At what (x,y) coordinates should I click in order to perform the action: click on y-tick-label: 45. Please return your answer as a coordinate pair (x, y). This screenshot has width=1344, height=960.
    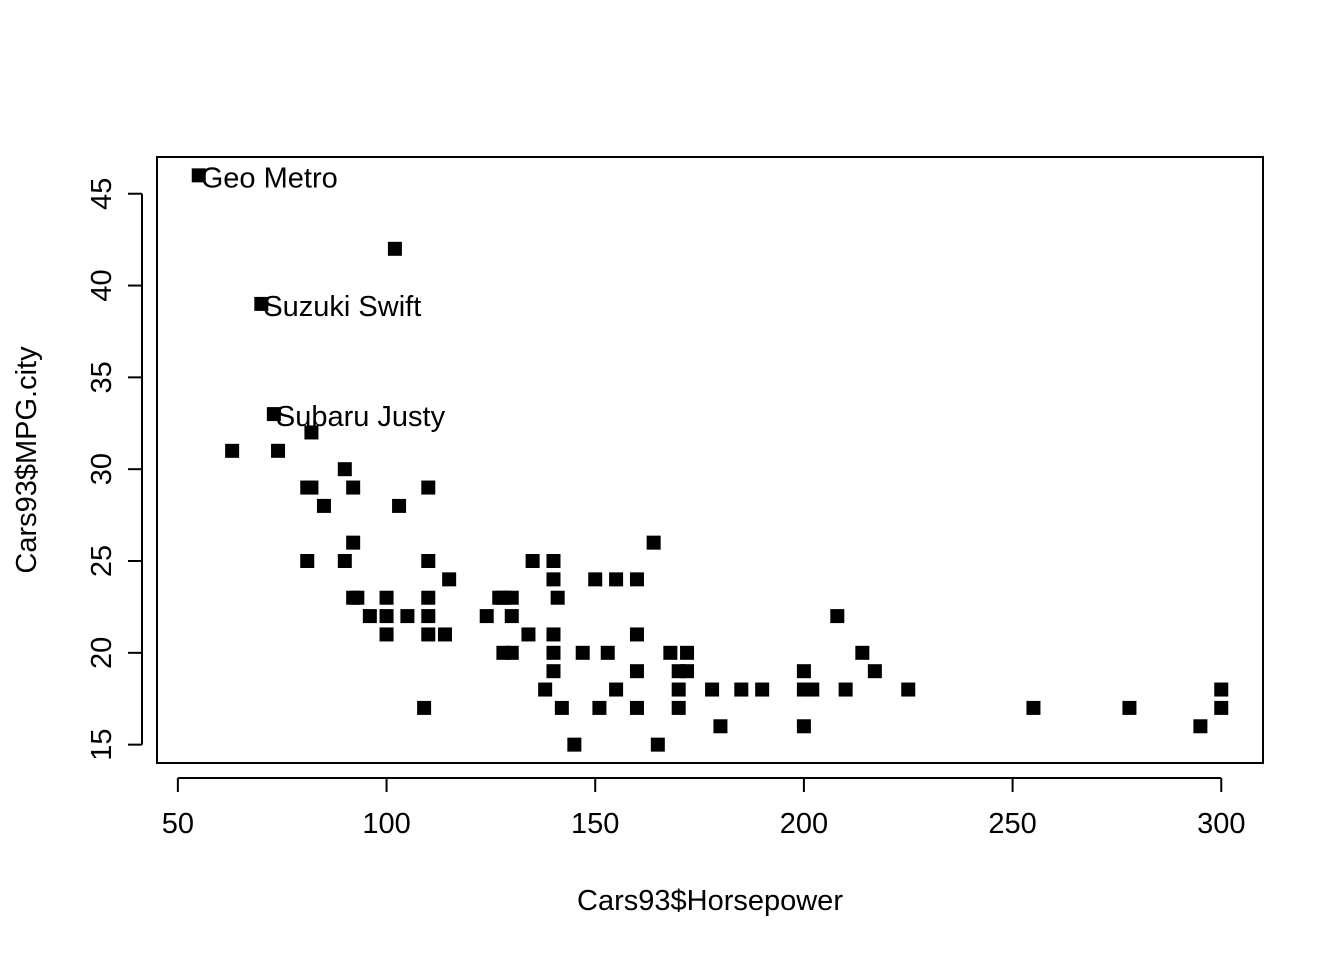
    Looking at the image, I should click on (102, 194).